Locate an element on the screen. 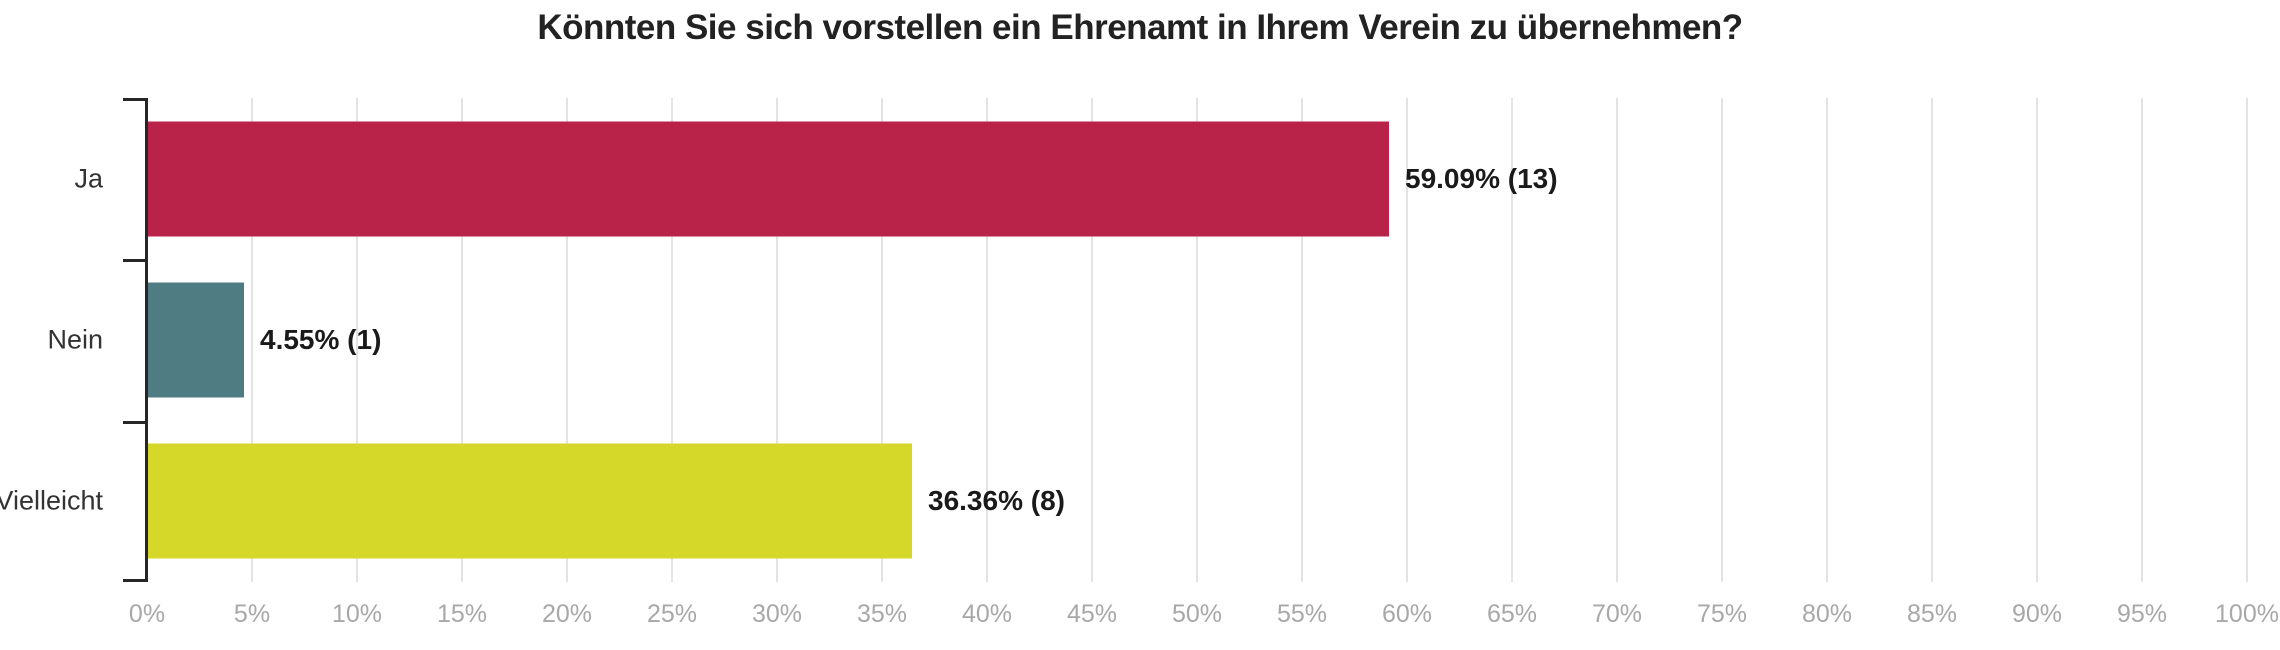 This screenshot has height=650, width=2280. gridline-40% is located at coordinates (987, 340).